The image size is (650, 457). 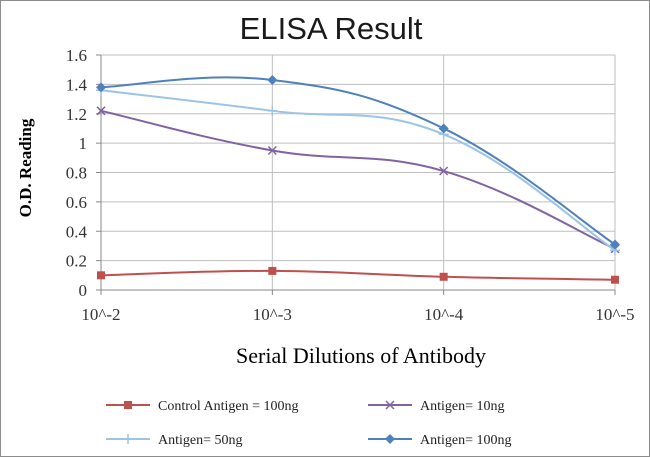 What do you see at coordinates (76, 114) in the screenshot?
I see `y-tick-label: 1.2` at bounding box center [76, 114].